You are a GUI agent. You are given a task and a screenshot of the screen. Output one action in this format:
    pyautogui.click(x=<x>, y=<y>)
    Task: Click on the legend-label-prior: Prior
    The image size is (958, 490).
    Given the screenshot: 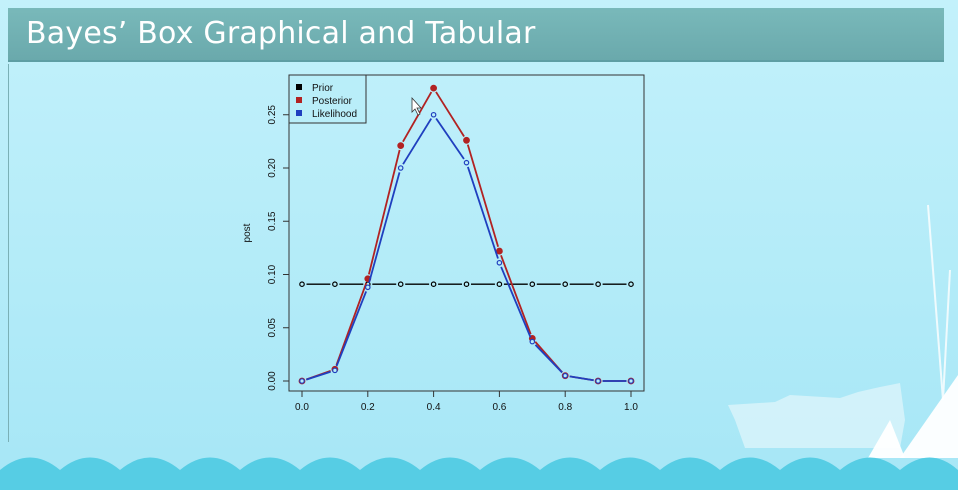 What is the action you would take?
    pyautogui.click(x=323, y=88)
    